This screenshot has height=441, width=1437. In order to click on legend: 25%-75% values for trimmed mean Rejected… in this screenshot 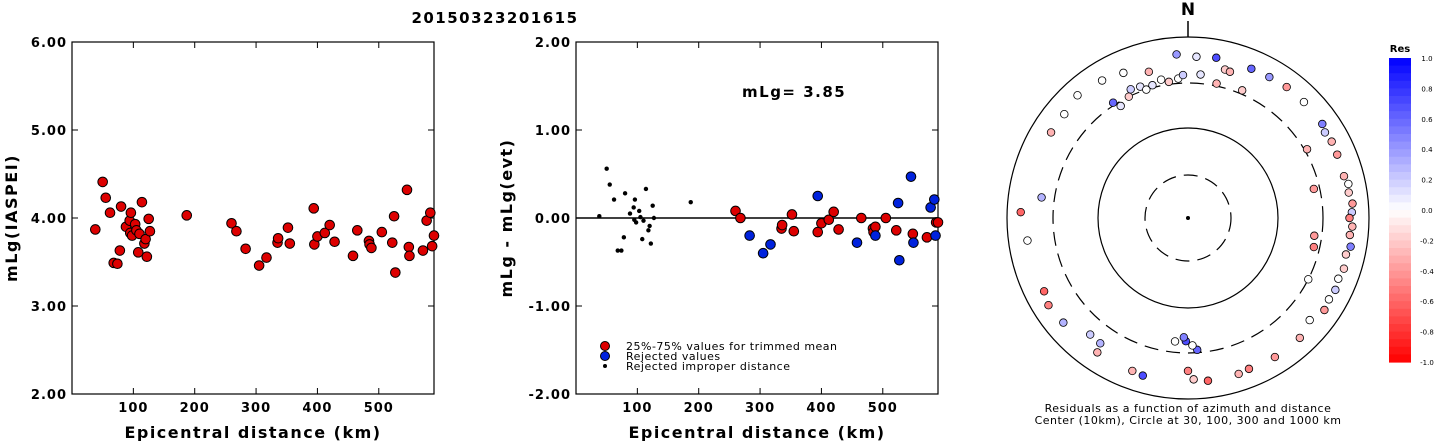, I will do `click(718, 356)`.